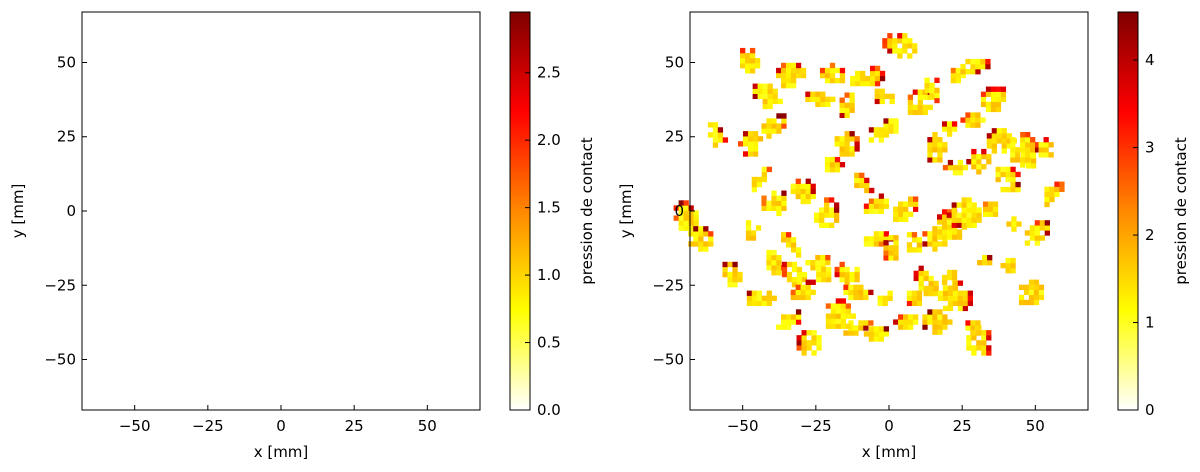  I want to click on colorbar-tick-label: 2, so click(1150, 235).